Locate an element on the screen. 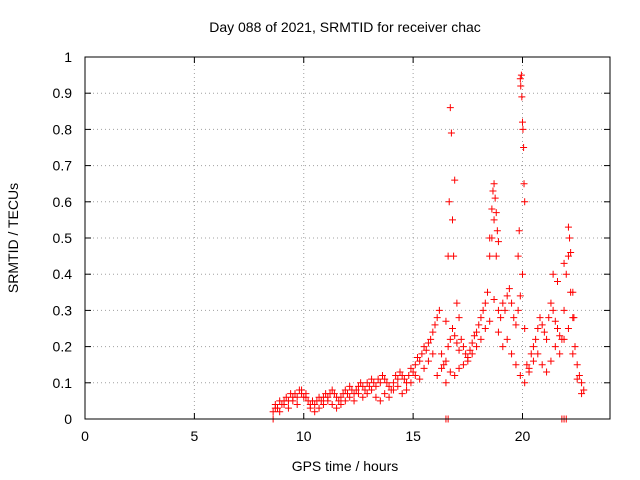  x-tick-label: 10 is located at coordinates (304, 436).